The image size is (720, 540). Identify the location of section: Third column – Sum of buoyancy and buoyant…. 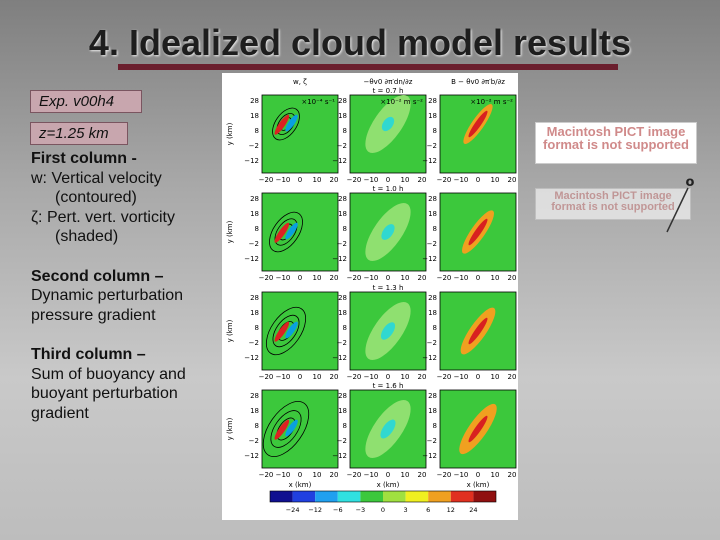
(126, 384).